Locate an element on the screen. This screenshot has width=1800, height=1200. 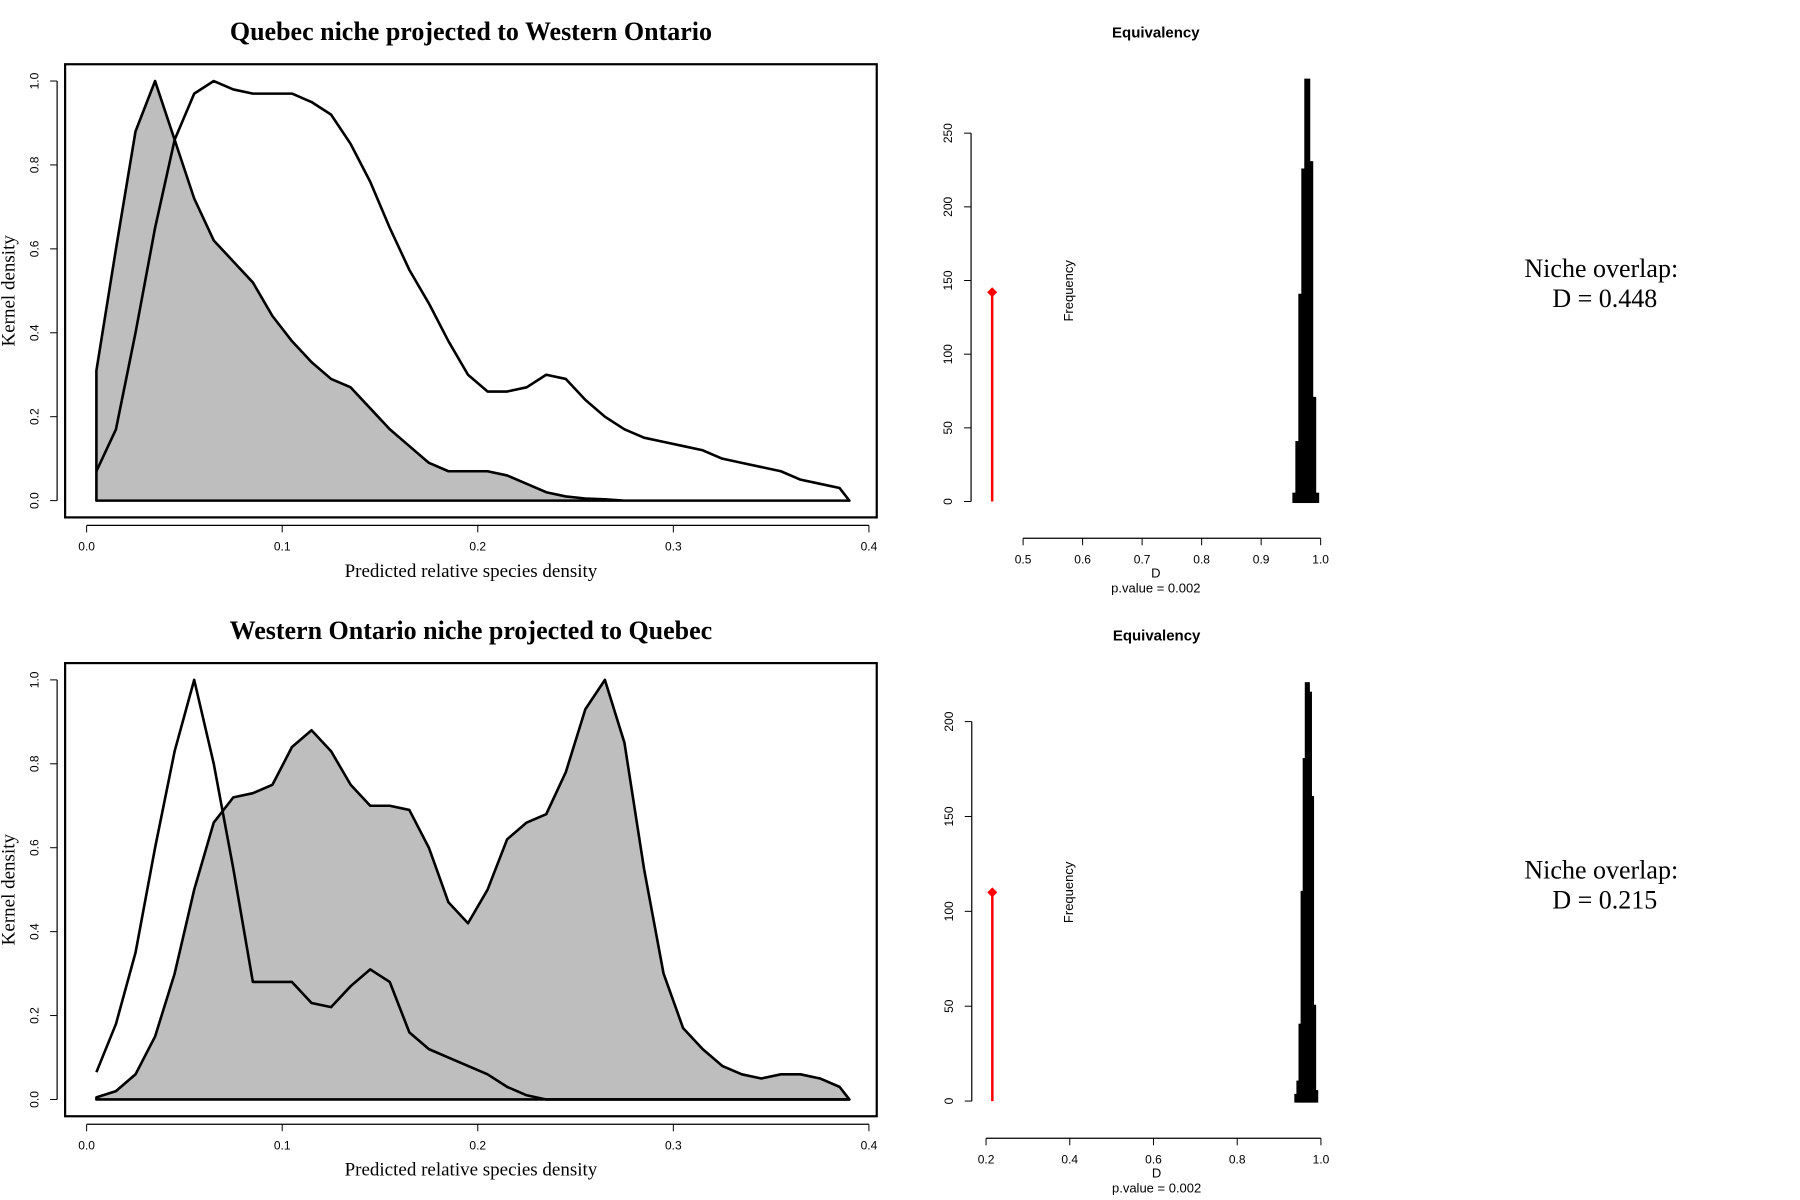
x-tick-label: 0.5 is located at coordinates (1023, 559).